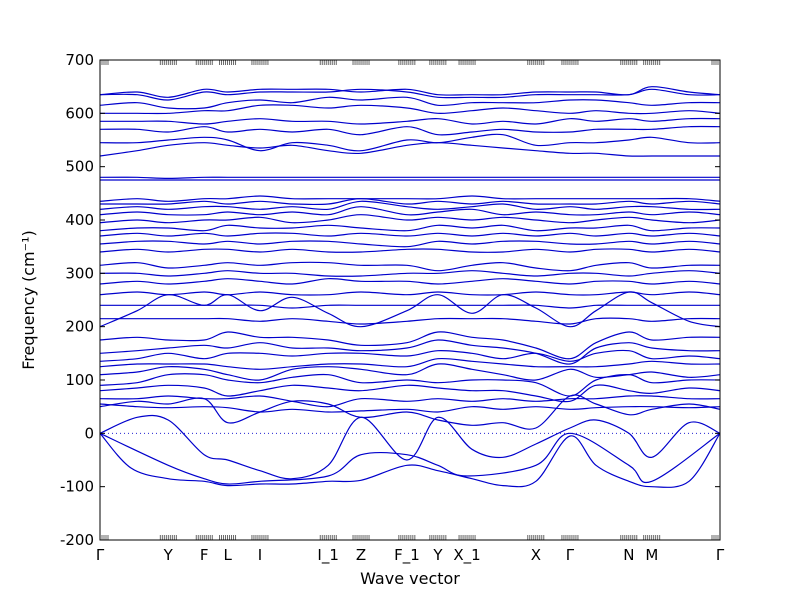 The height and width of the screenshot is (600, 800). Describe the element at coordinates (79, 220) in the screenshot. I see `y-tick-label: 400` at that location.